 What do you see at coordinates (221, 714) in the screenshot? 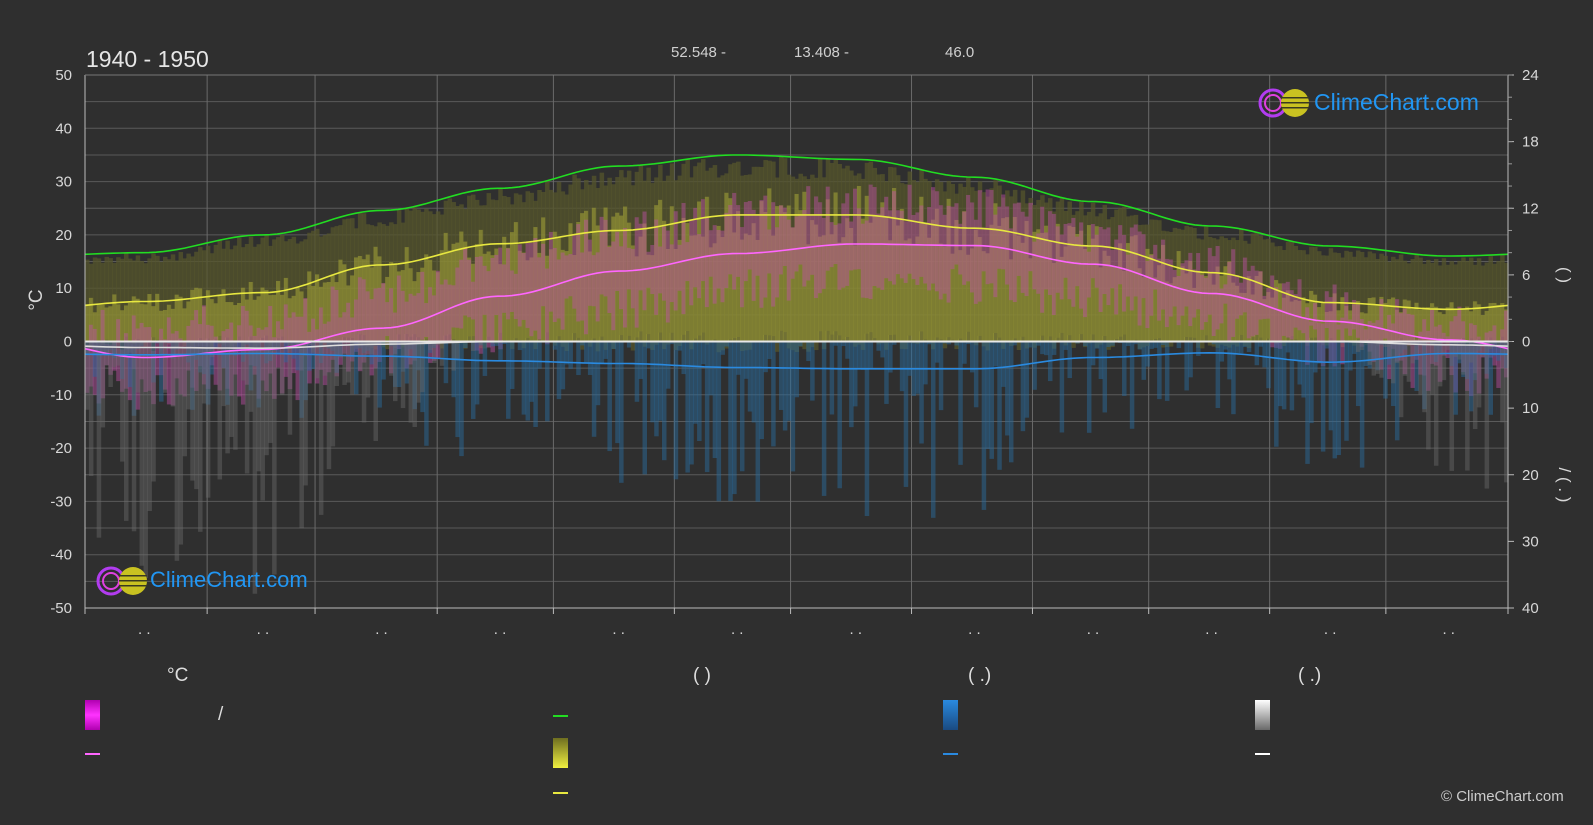
I see `legend-temp-range-label: /` at bounding box center [221, 714].